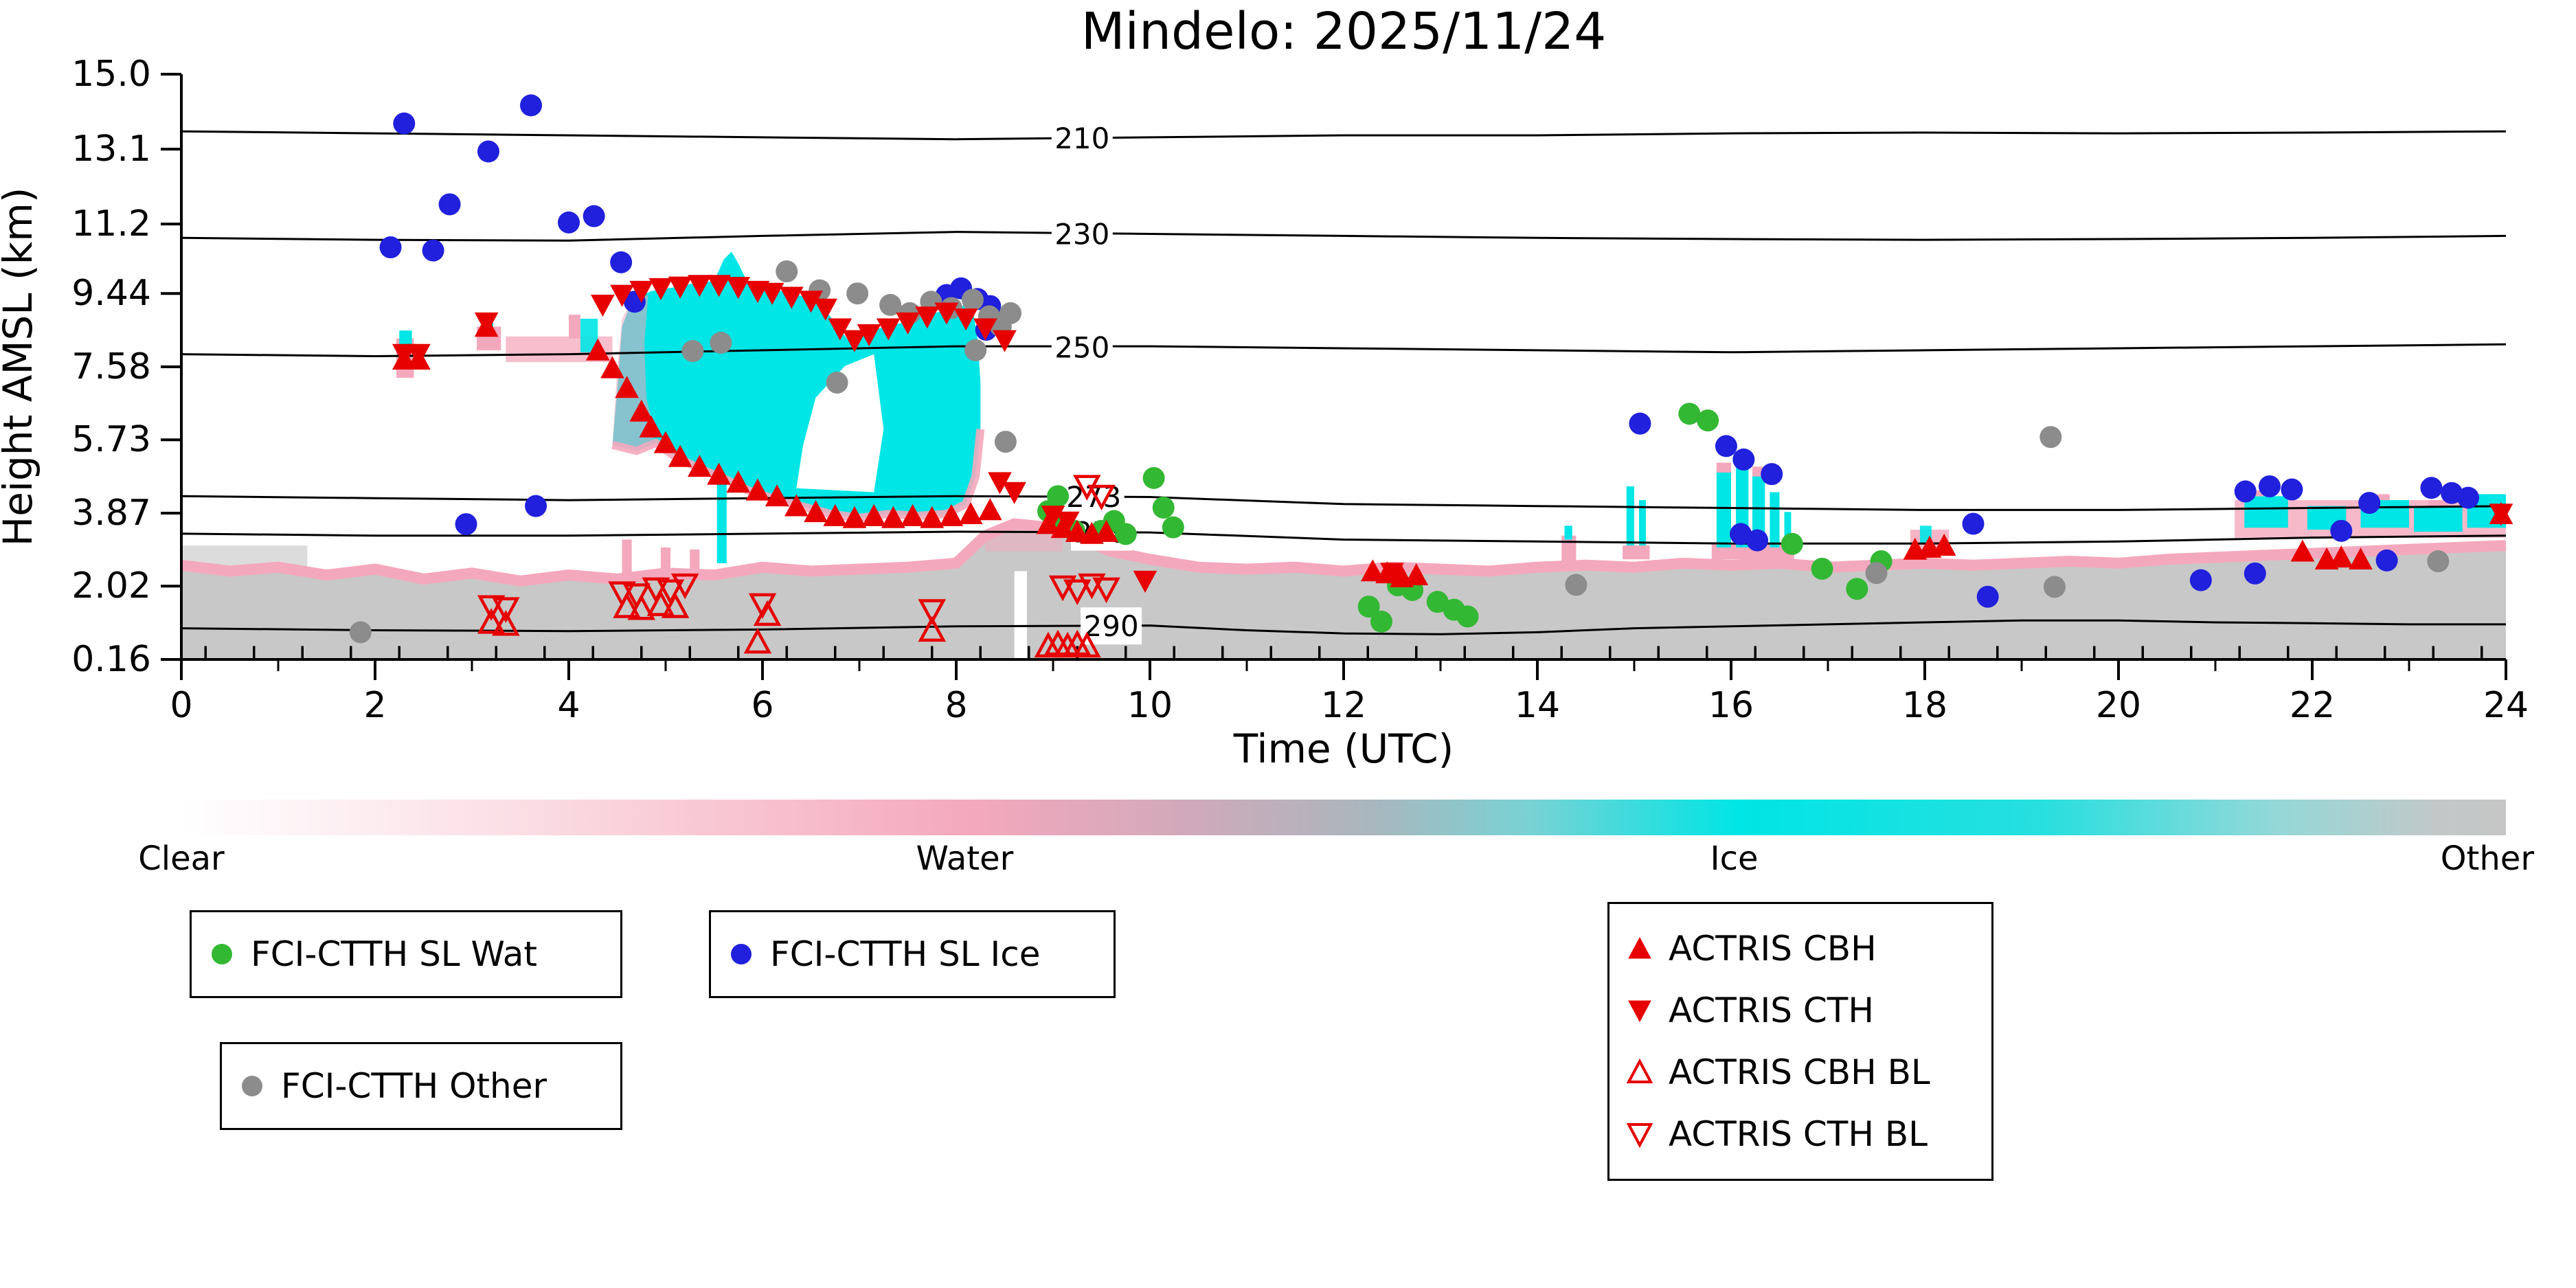  Describe the element at coordinates (2118, 705) in the screenshot. I see `x-tick-label: 20` at that location.